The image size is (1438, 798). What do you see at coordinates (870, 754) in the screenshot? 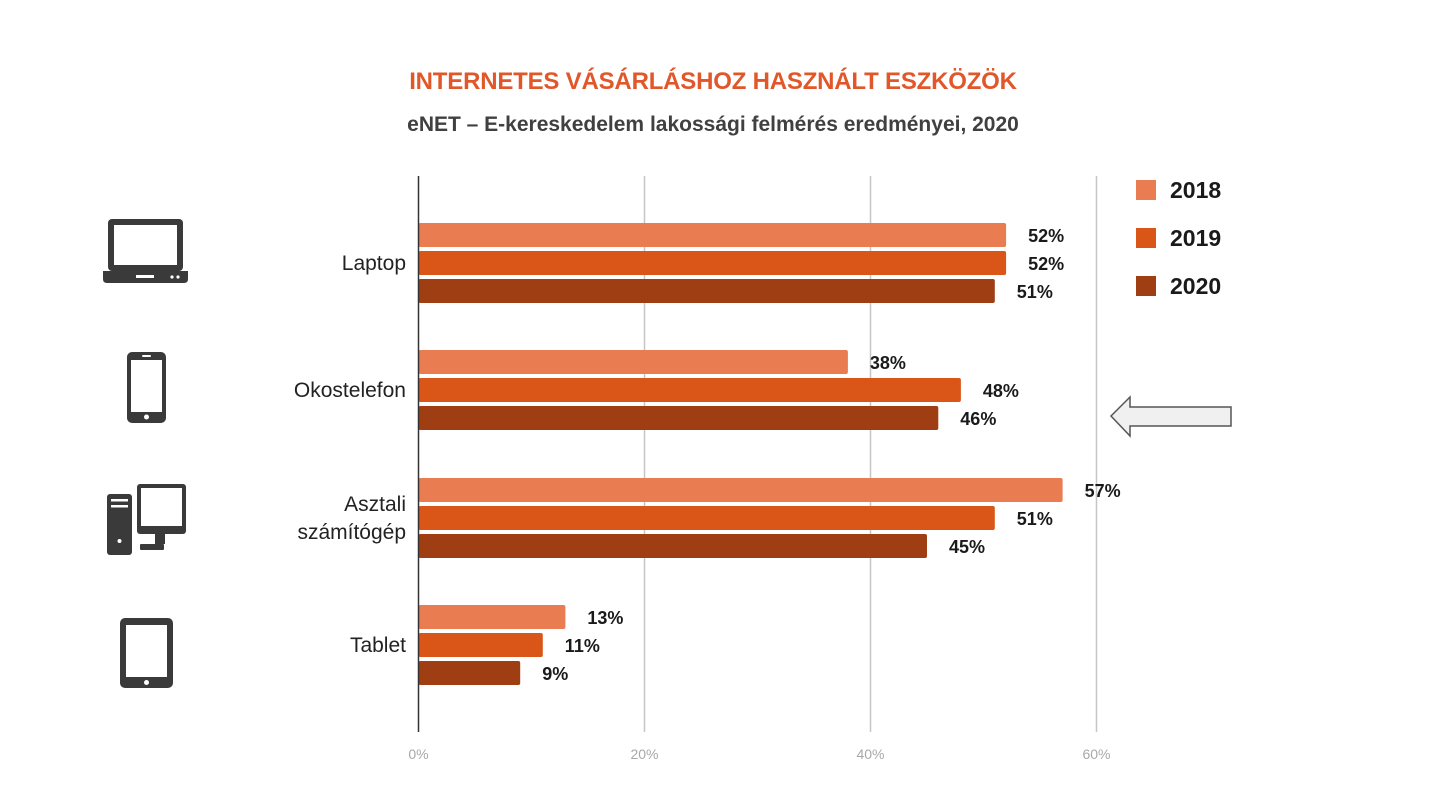
I see `x-tick-label: 40%` at bounding box center [870, 754].